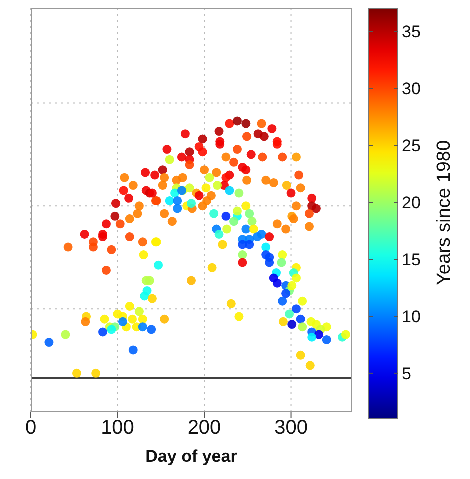 Image resolution: width=470 pixels, height=479 pixels. What do you see at coordinates (411, 89) in the screenshot?
I see `color-bar-label: 30` at bounding box center [411, 89].